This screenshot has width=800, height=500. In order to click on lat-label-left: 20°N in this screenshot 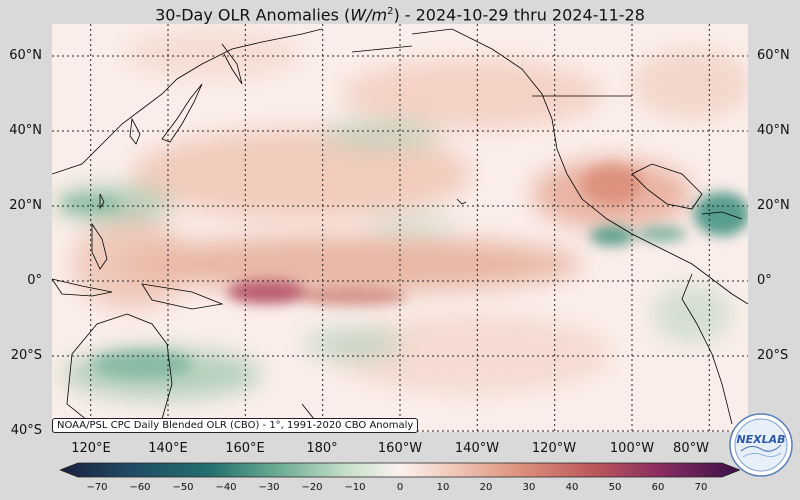, I will do `click(25, 205)`.